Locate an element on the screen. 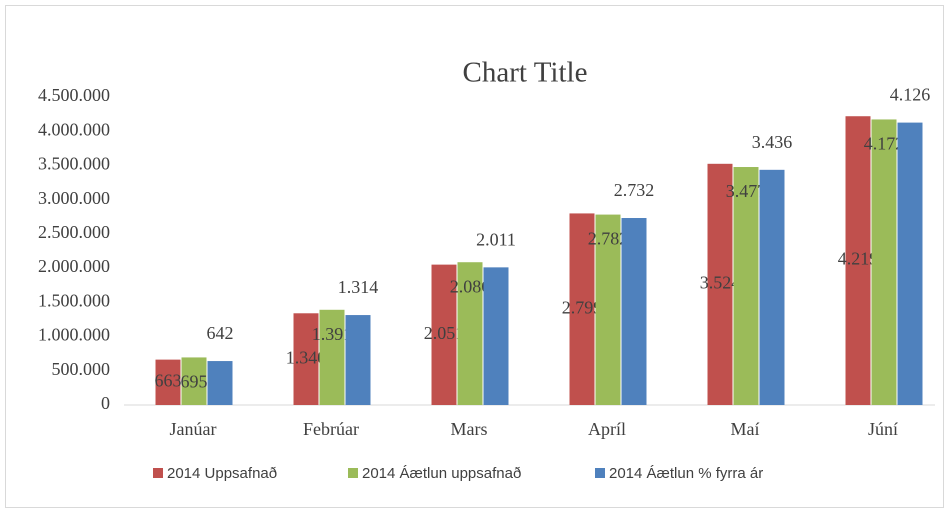  data-label: 642 is located at coordinates (220, 333).